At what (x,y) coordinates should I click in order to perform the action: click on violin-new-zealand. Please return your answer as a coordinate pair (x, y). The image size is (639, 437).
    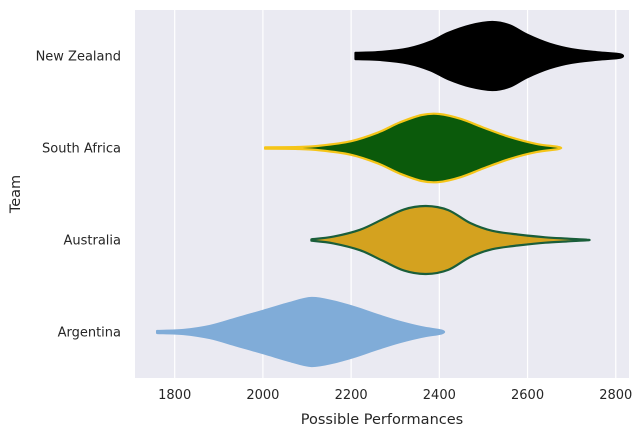
    Looking at the image, I should click on (489, 56).